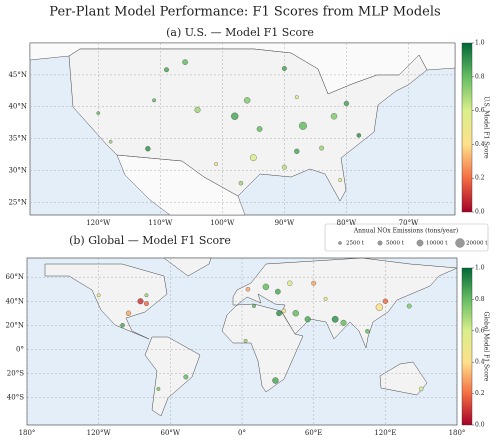 The height and width of the screenshot is (445, 500). What do you see at coordinates (171, 433) in the screenshot?
I see `x-tick-label: 60°W` at bounding box center [171, 433].